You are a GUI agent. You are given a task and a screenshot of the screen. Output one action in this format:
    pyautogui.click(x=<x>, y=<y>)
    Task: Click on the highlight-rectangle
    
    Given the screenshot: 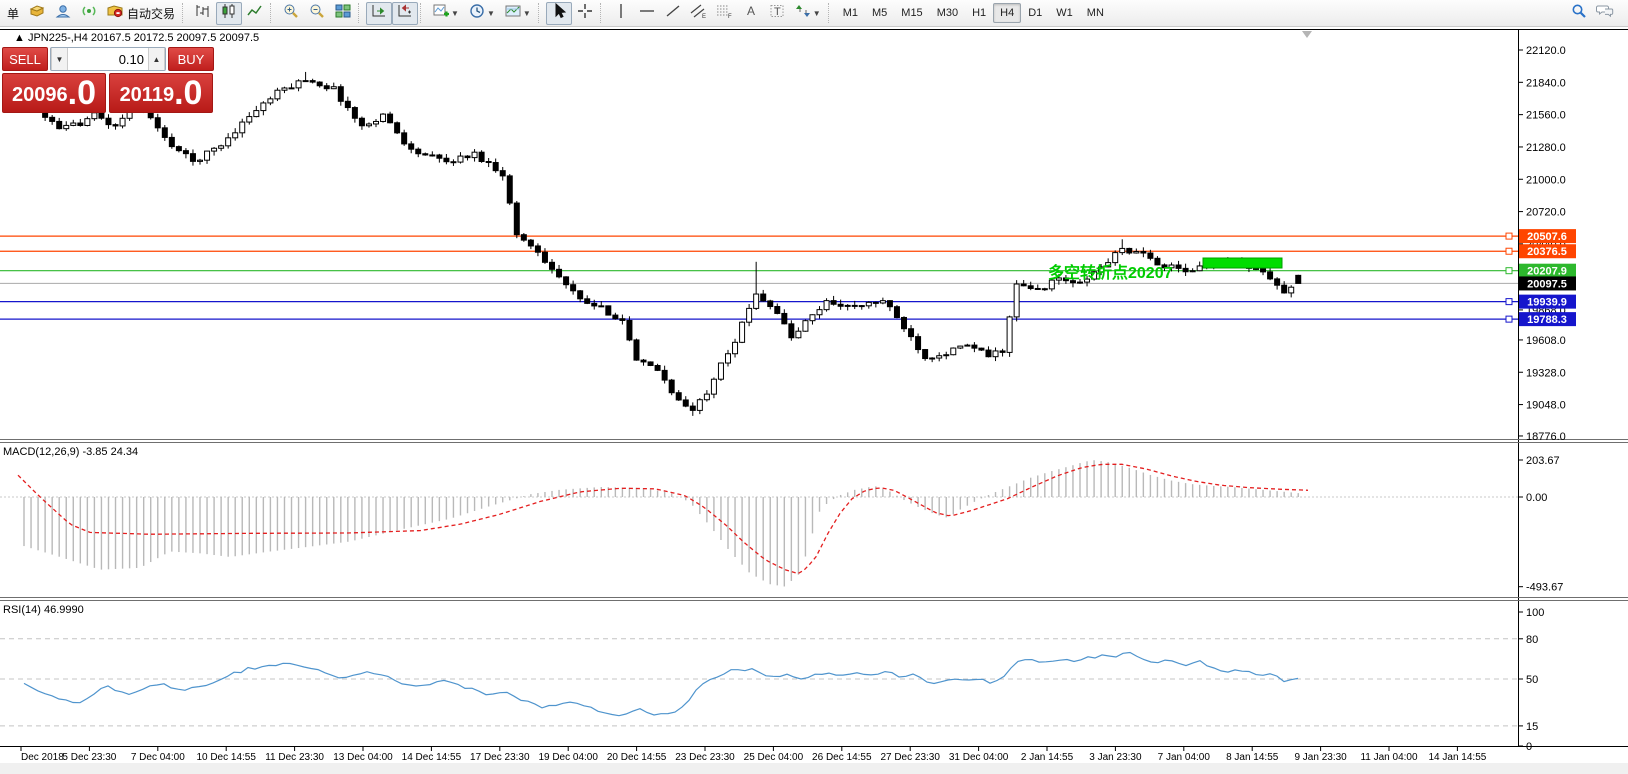 What is the action you would take?
    pyautogui.click(x=1242, y=263)
    